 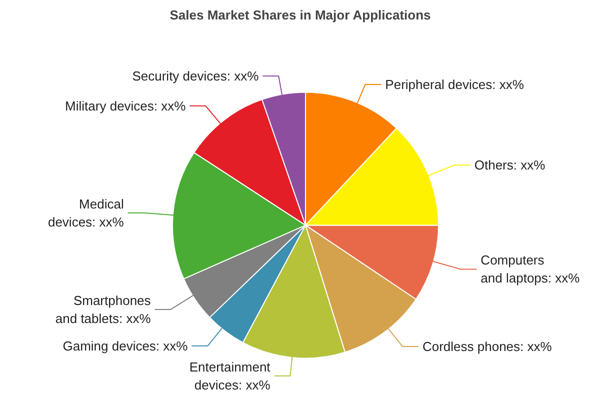 What do you see at coordinates (196, 76) in the screenshot?
I see `slice-label: Security devices: xx%` at bounding box center [196, 76].